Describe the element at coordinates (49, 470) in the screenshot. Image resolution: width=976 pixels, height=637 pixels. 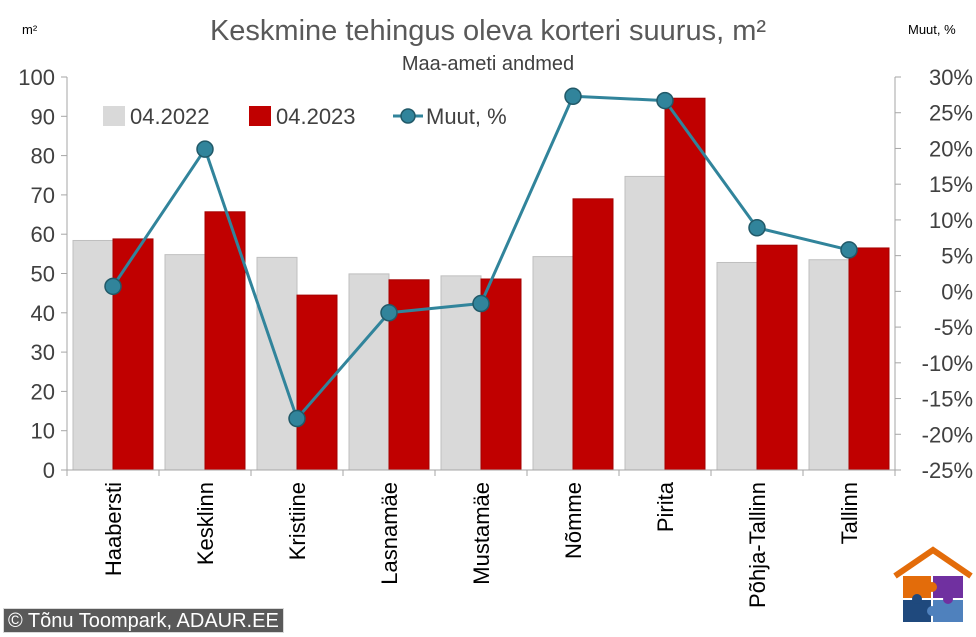
I see `left-tick-label: 0` at that location.